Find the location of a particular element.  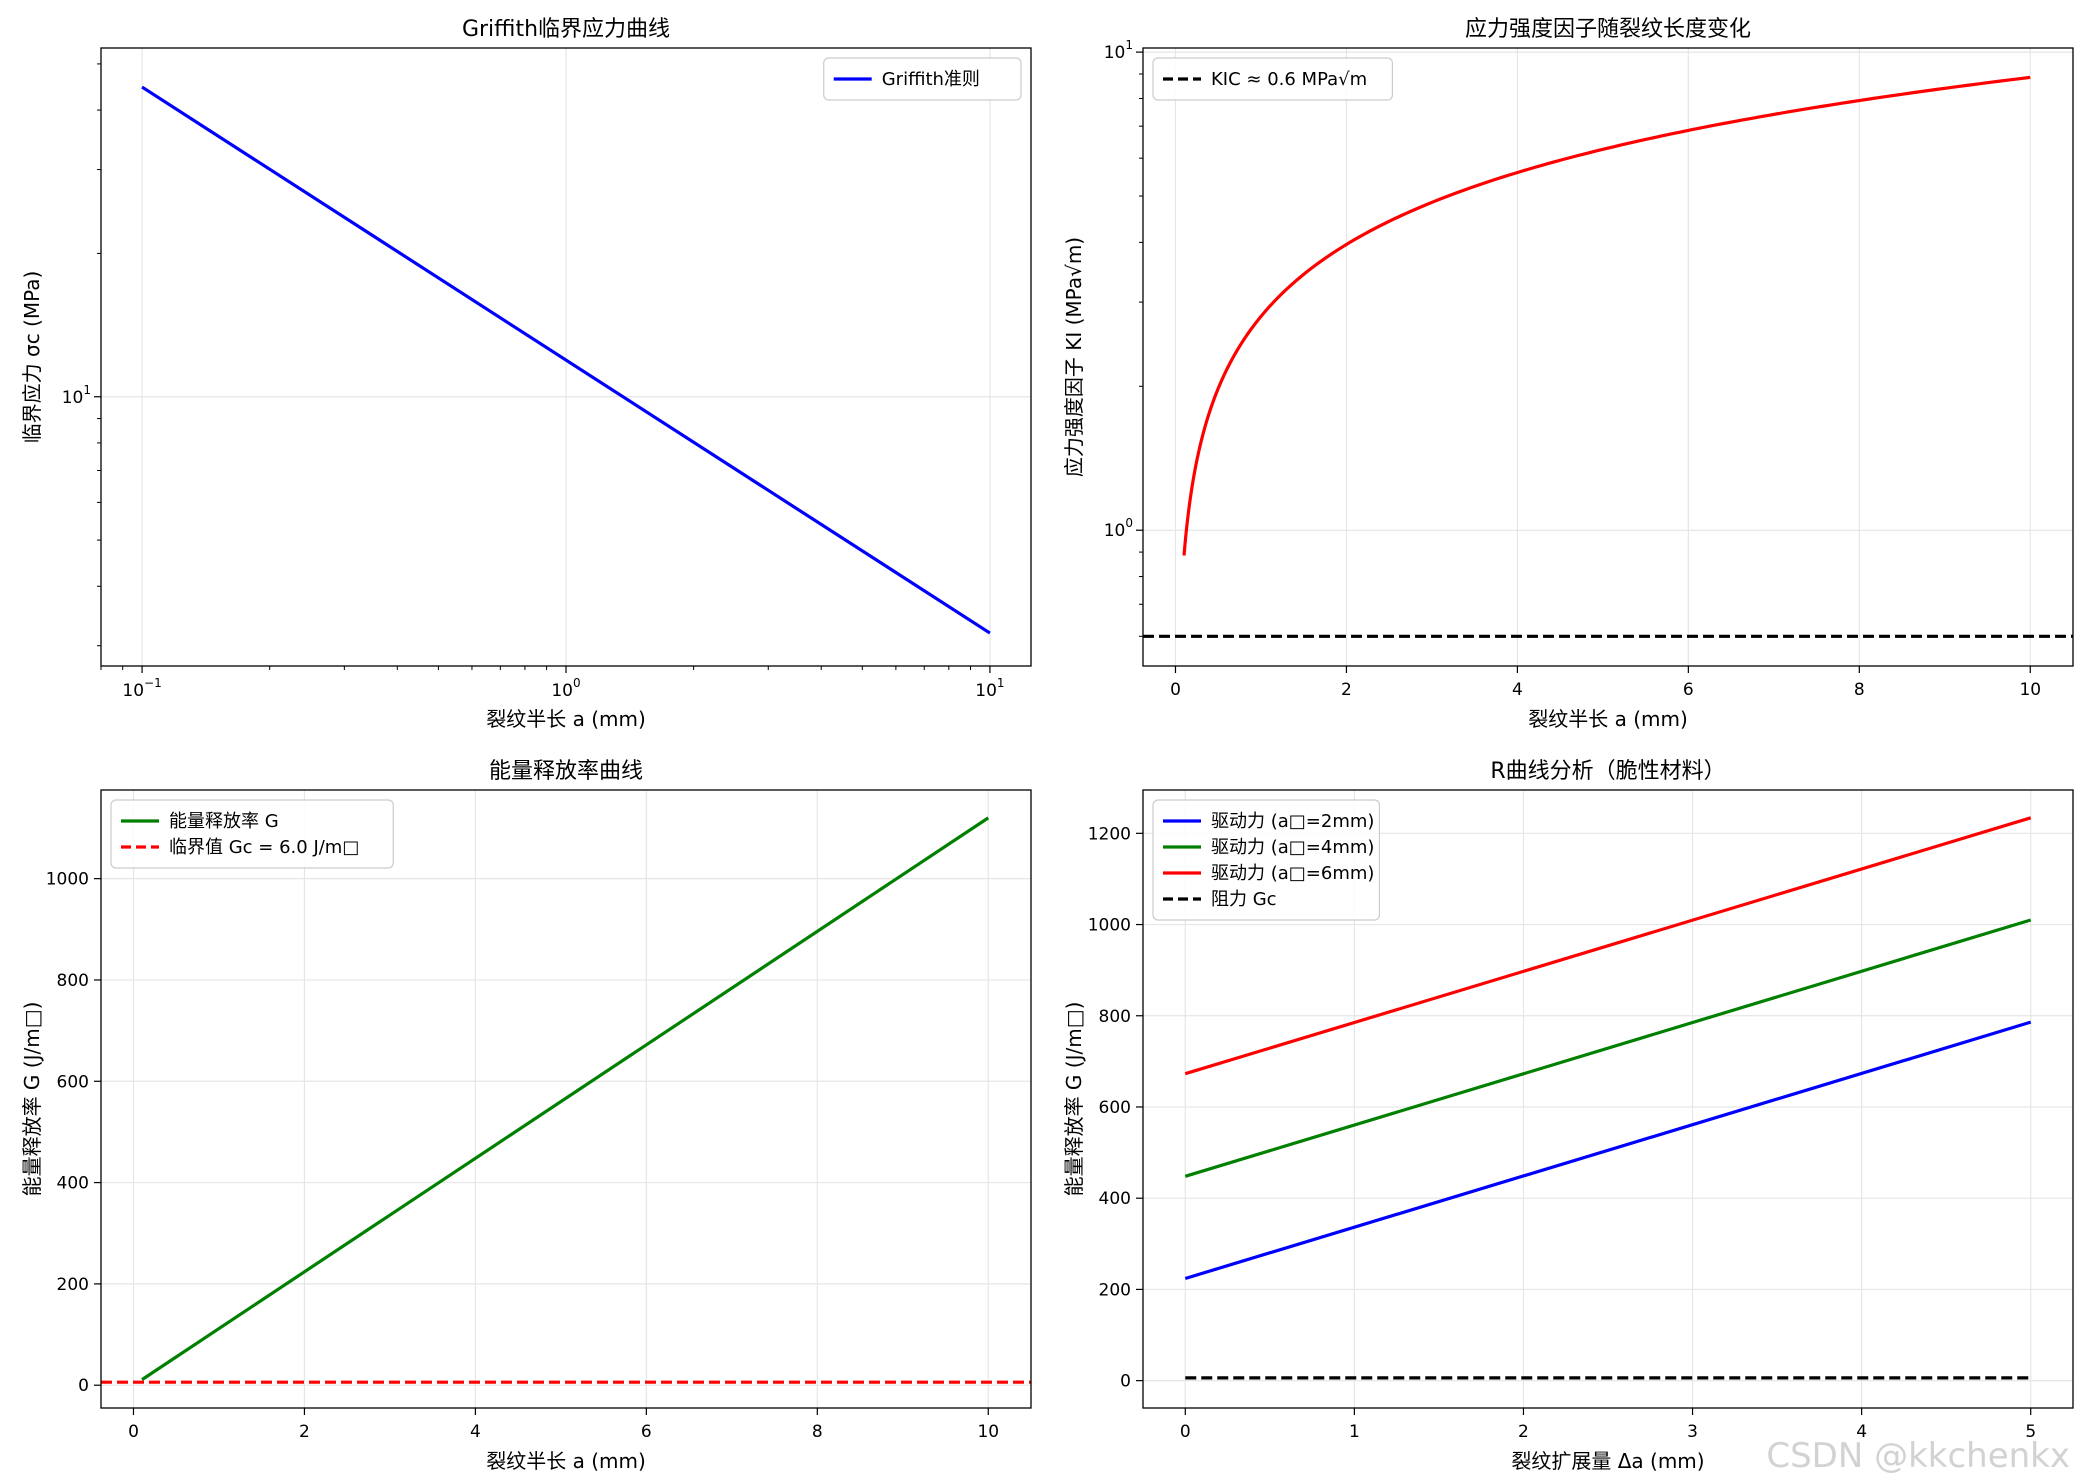

chart-title: 应力强度因子随裂纹长度变化 is located at coordinates (1608, 29).